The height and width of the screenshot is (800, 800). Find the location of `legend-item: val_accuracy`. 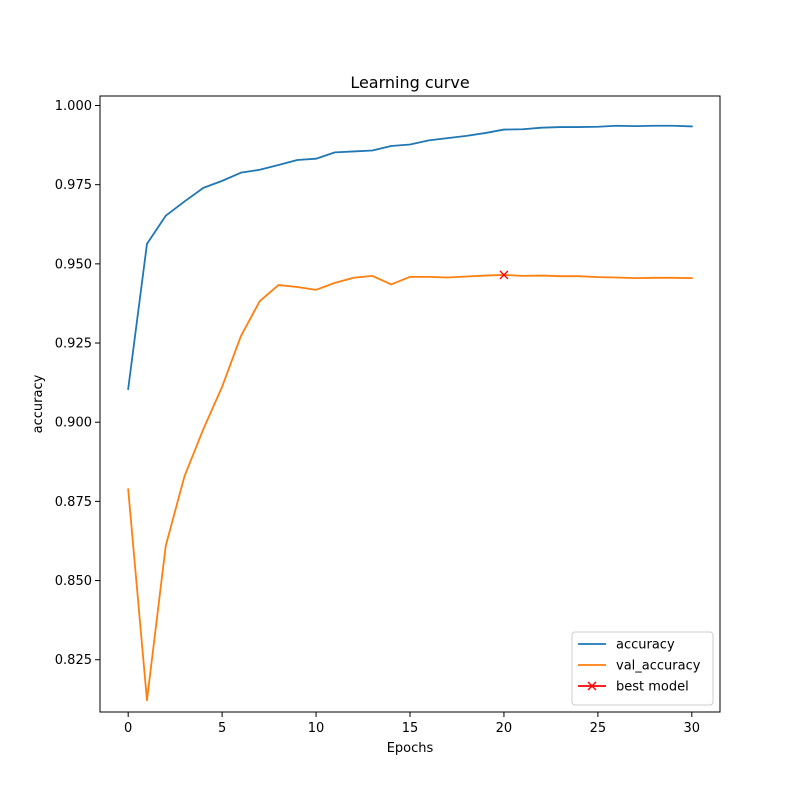

legend-item: val_accuracy is located at coordinates (639, 666).